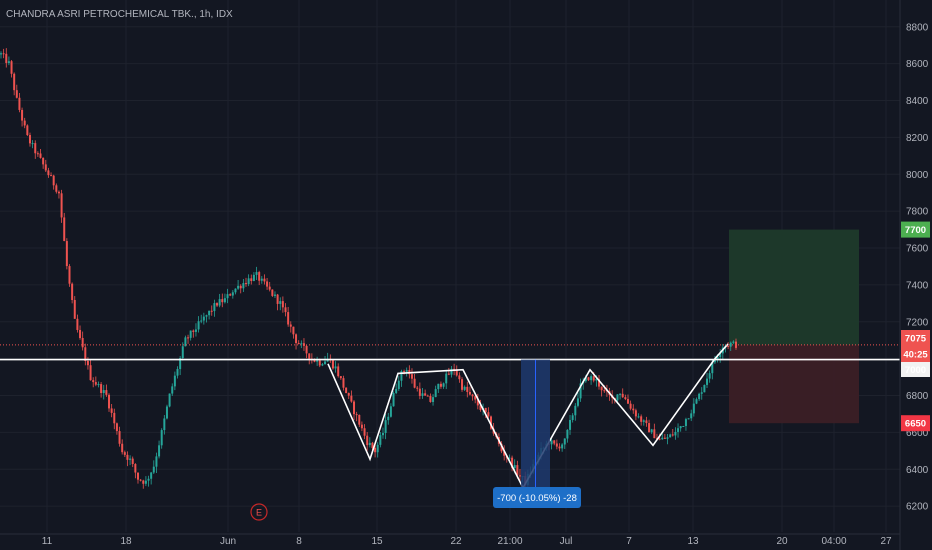  Describe the element at coordinates (916, 339) in the screenshot. I see `current-price-label: 7075` at that location.